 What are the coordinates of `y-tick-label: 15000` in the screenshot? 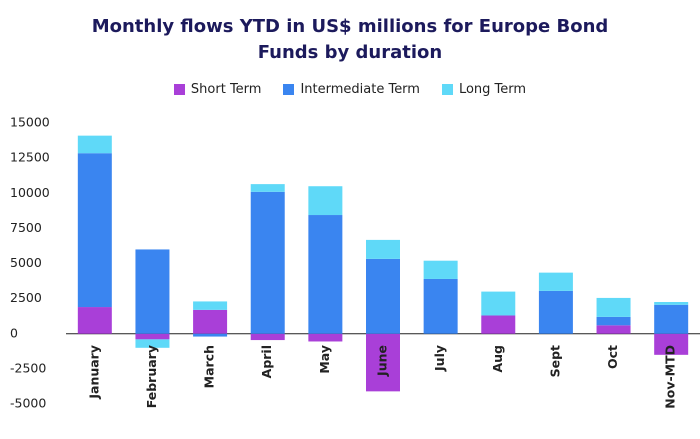 It's located at (30, 122).